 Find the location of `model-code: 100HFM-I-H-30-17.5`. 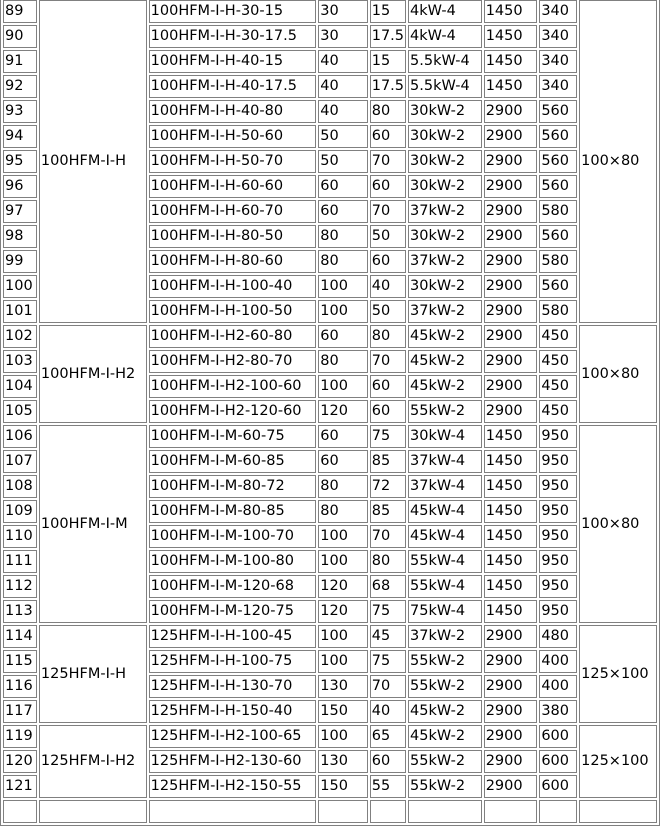

model-code: 100HFM-I-H-30-17.5 is located at coordinates (232, 36).